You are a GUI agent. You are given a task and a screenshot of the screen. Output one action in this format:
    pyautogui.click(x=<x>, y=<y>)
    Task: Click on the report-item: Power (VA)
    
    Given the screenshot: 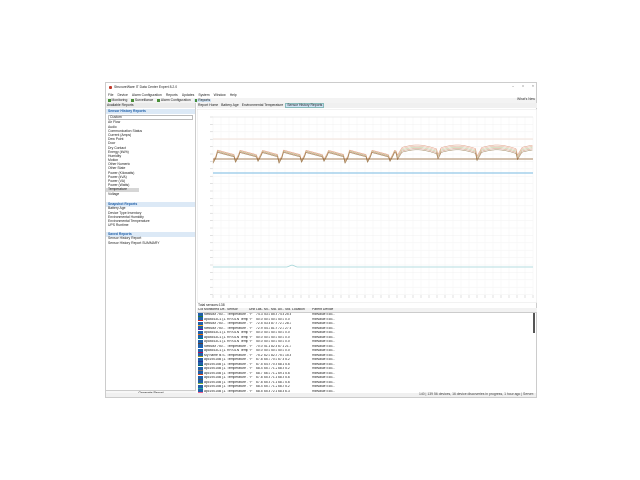 What is the action you would take?
    pyautogui.click(x=117, y=181)
    